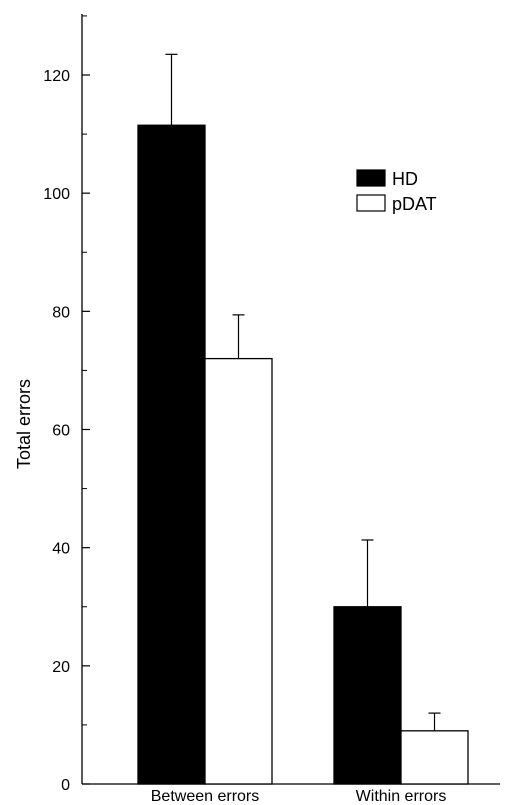 Image resolution: width=510 pixels, height=805 pixels. I want to click on legend-label-HD: HD, so click(405, 179).